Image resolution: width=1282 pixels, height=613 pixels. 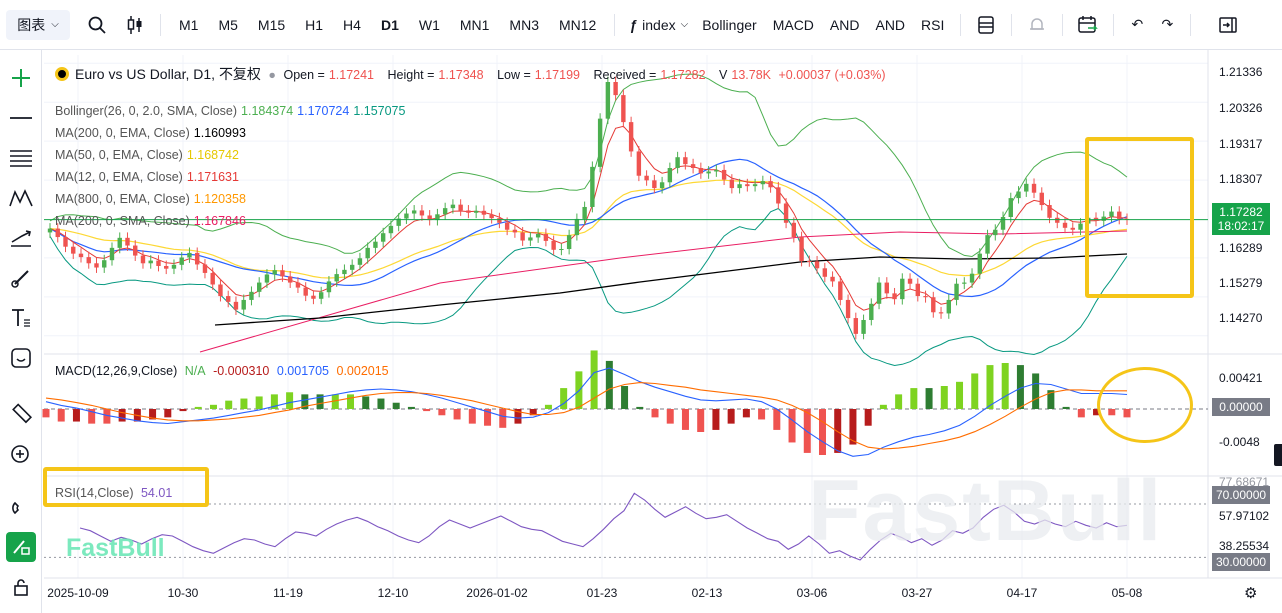 What do you see at coordinates (21, 587) in the screenshot?
I see `lock-icon` at bounding box center [21, 587].